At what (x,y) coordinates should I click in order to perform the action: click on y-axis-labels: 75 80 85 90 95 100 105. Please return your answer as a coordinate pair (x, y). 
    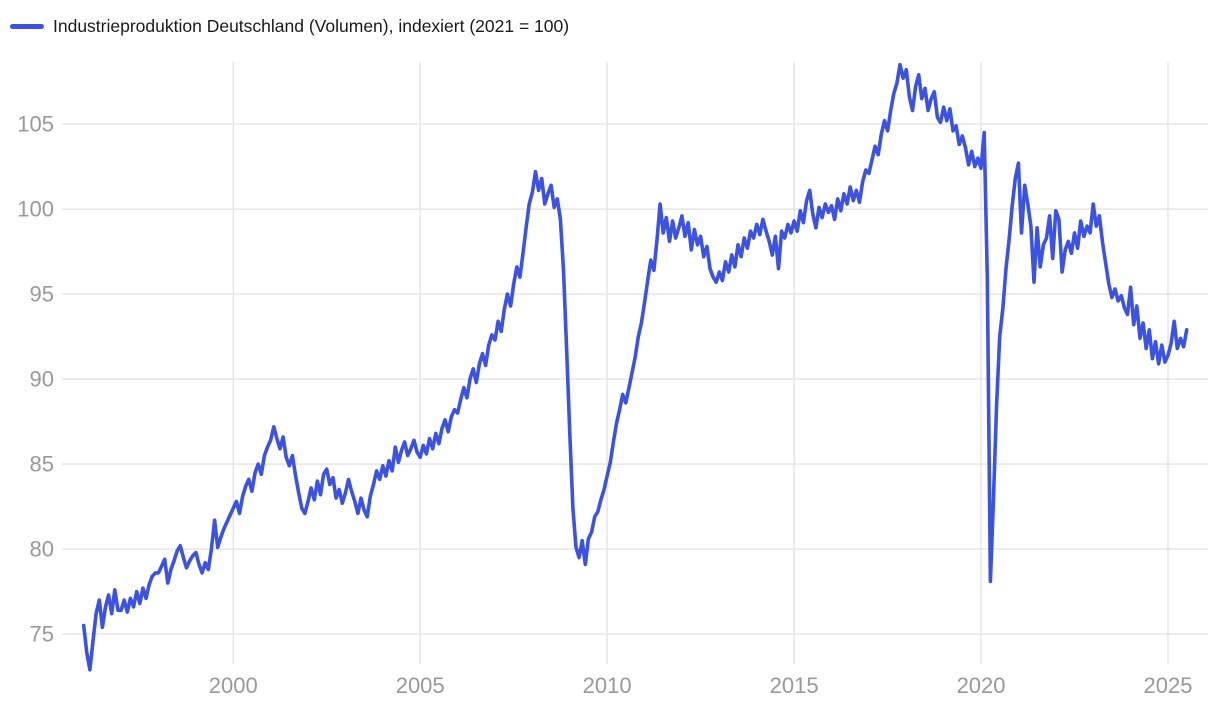
    Looking at the image, I should click on (35, 379).